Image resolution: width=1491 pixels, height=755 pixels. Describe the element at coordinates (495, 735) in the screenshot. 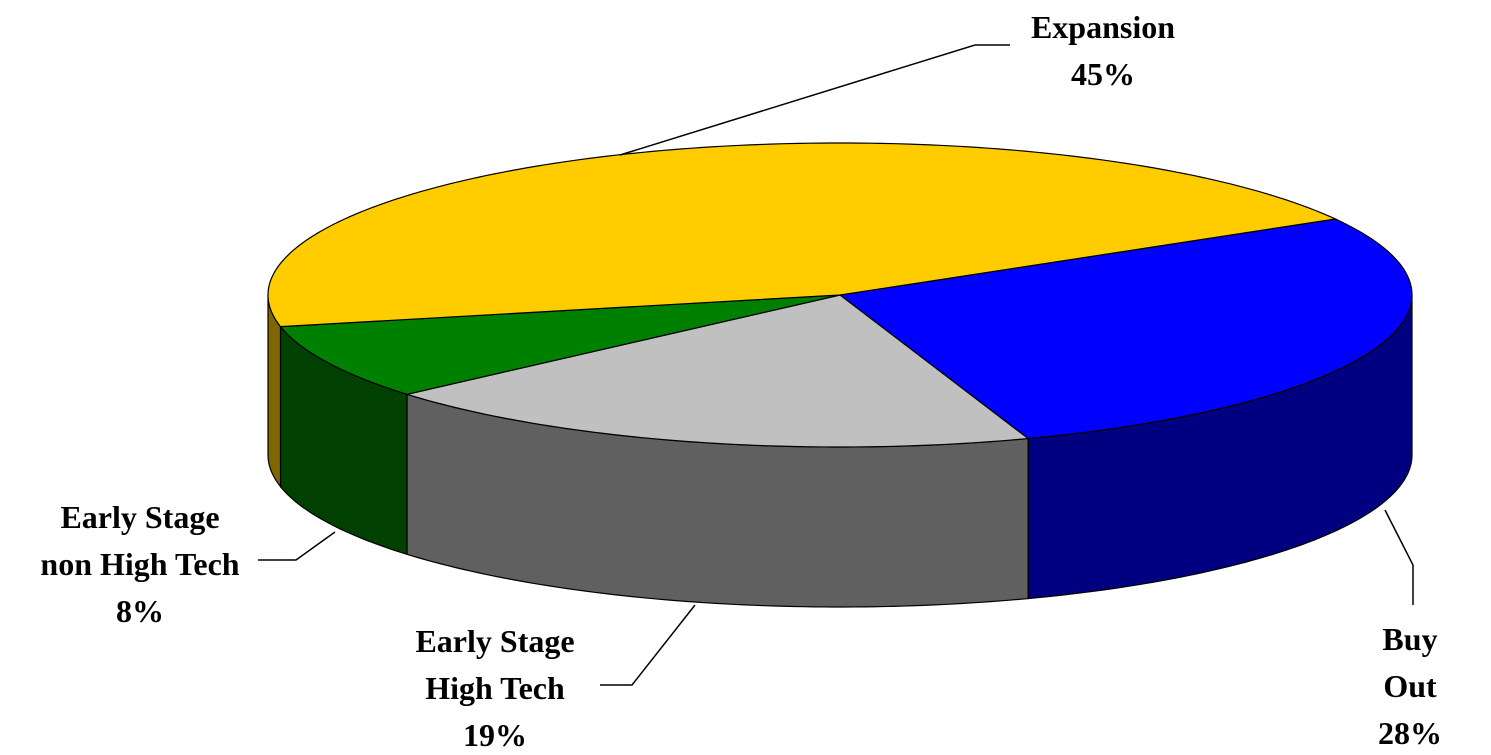

I see `value-label: 19%` at that location.